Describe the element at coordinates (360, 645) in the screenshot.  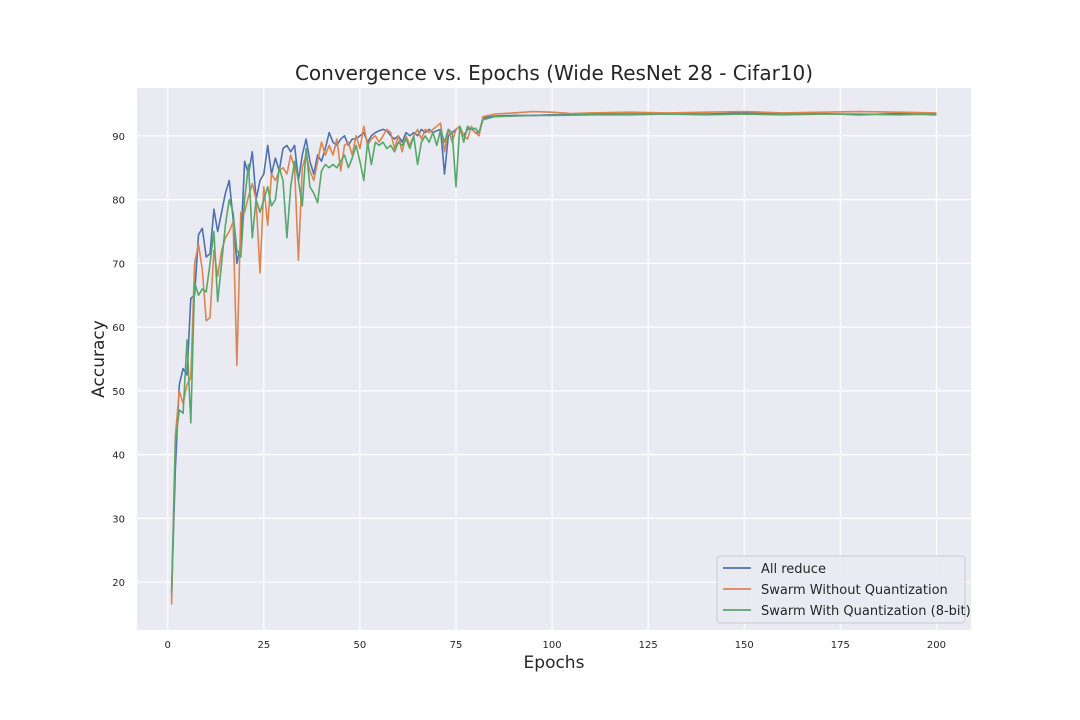
I see `x-tick-label: 50` at that location.